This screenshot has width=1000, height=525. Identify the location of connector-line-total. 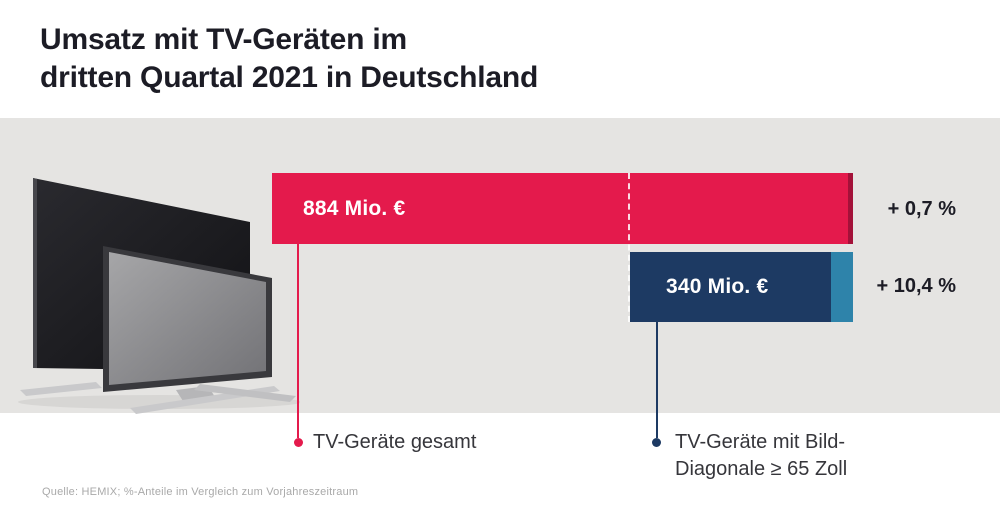
(298, 341).